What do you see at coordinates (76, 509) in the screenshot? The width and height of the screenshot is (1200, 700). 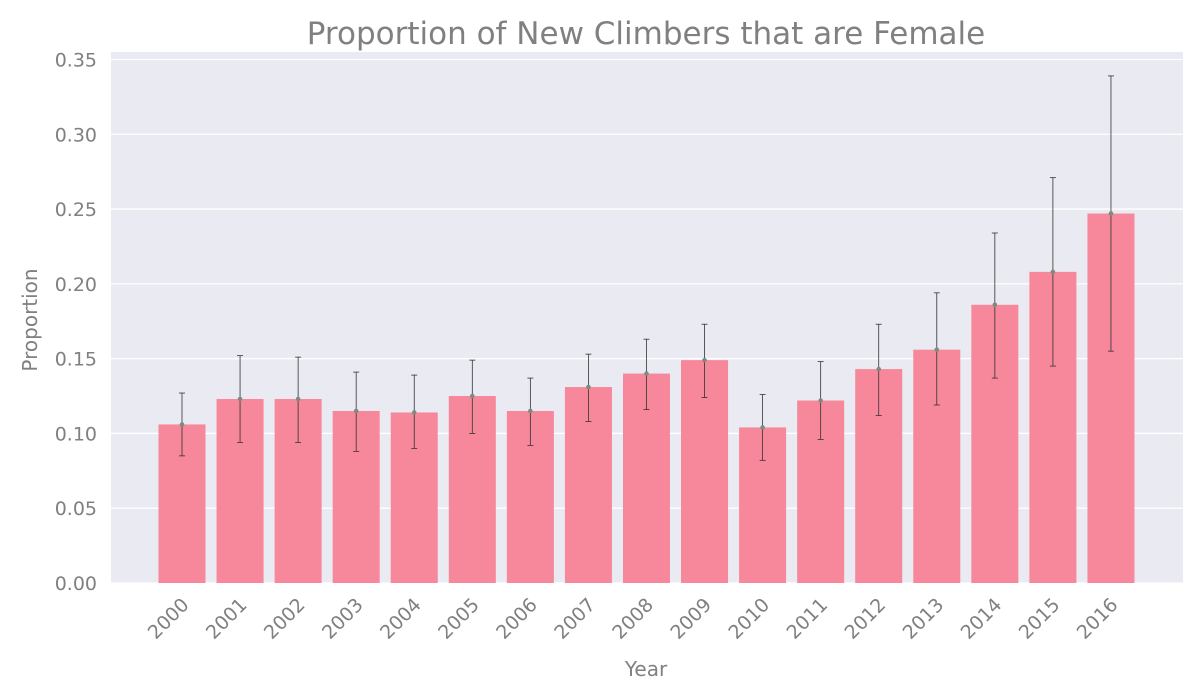 I see `y-tick-label: 0.05` at bounding box center [76, 509].